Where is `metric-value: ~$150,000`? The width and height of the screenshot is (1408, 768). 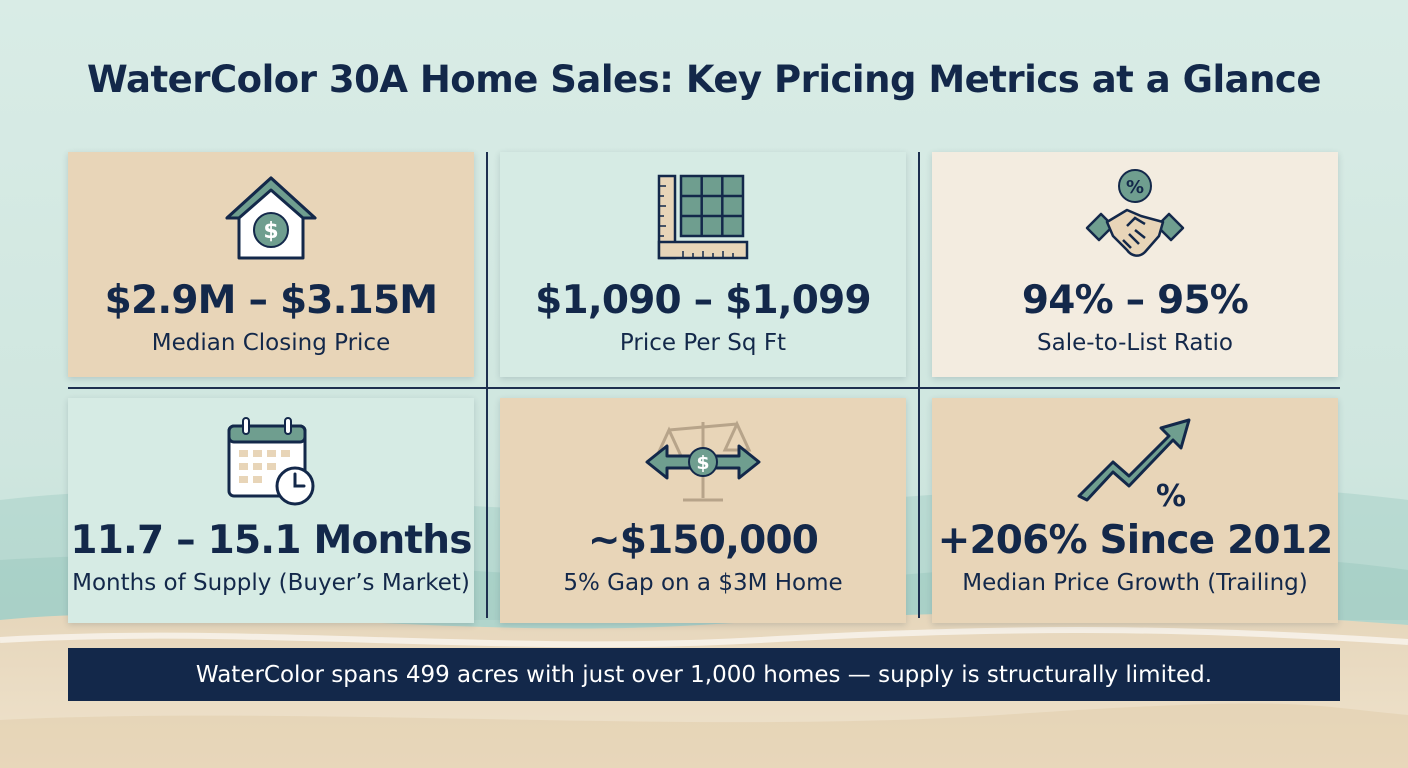 metric-value: ~$150,000 is located at coordinates (703, 540).